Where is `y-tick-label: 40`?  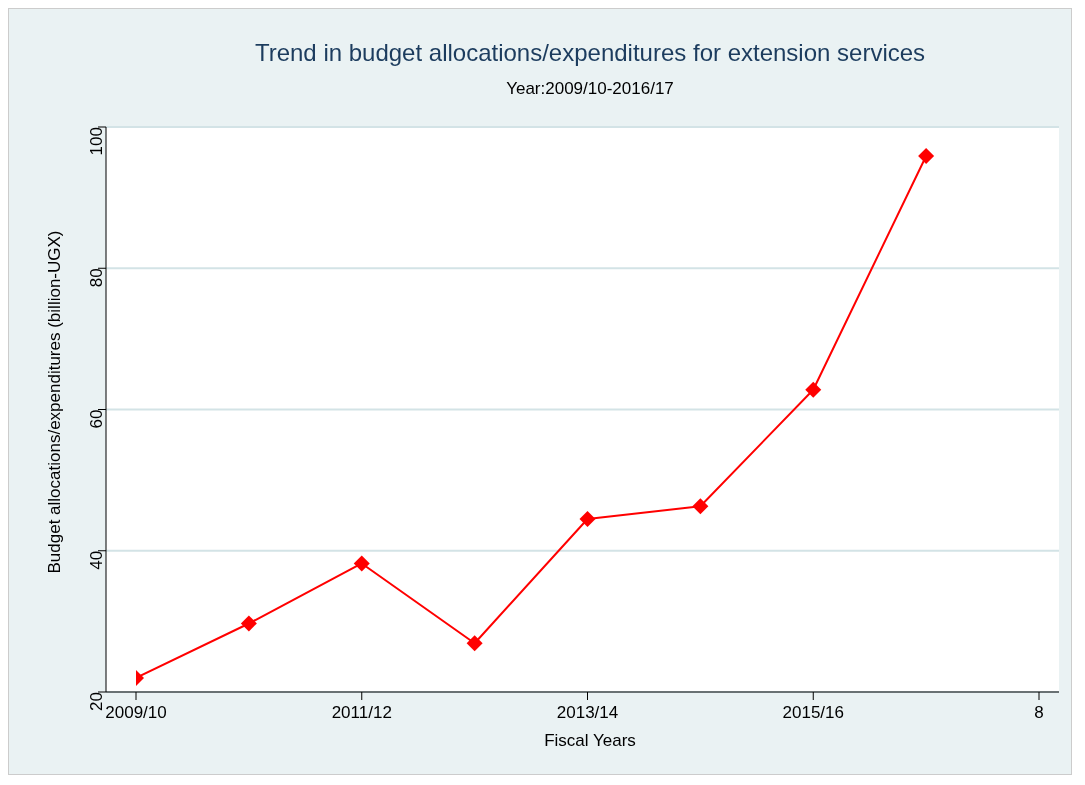 y-tick-label: 40 is located at coordinates (97, 560).